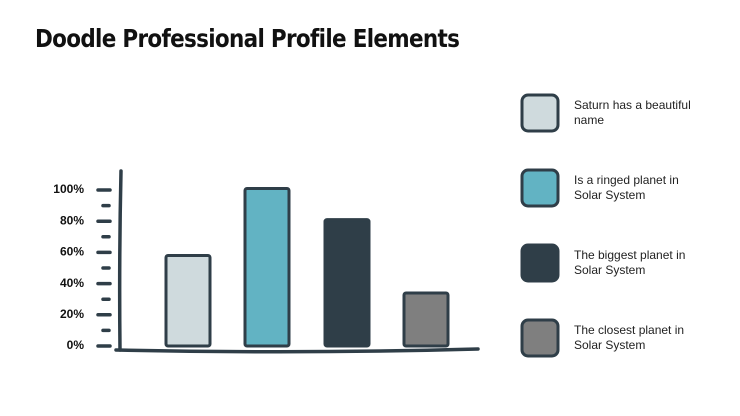 This screenshot has width=740, height=416. Describe the element at coordinates (297, 350) in the screenshot. I see `x-axis` at that location.